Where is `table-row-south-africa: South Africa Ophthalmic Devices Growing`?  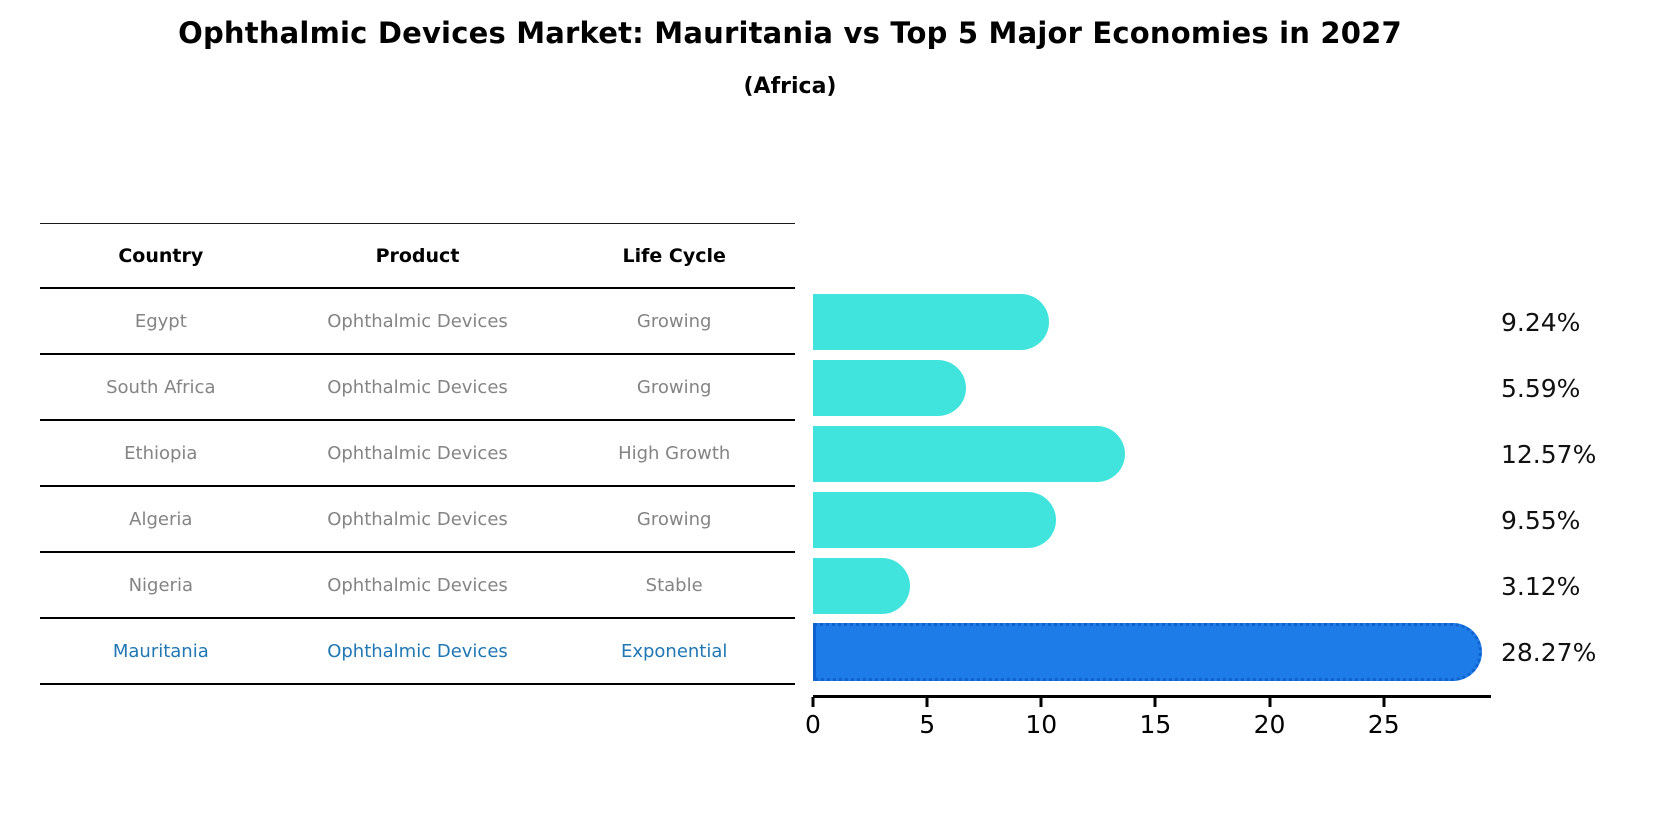 table-row-south-africa: South Africa Ophthalmic Devices Growing is located at coordinates (417, 388).